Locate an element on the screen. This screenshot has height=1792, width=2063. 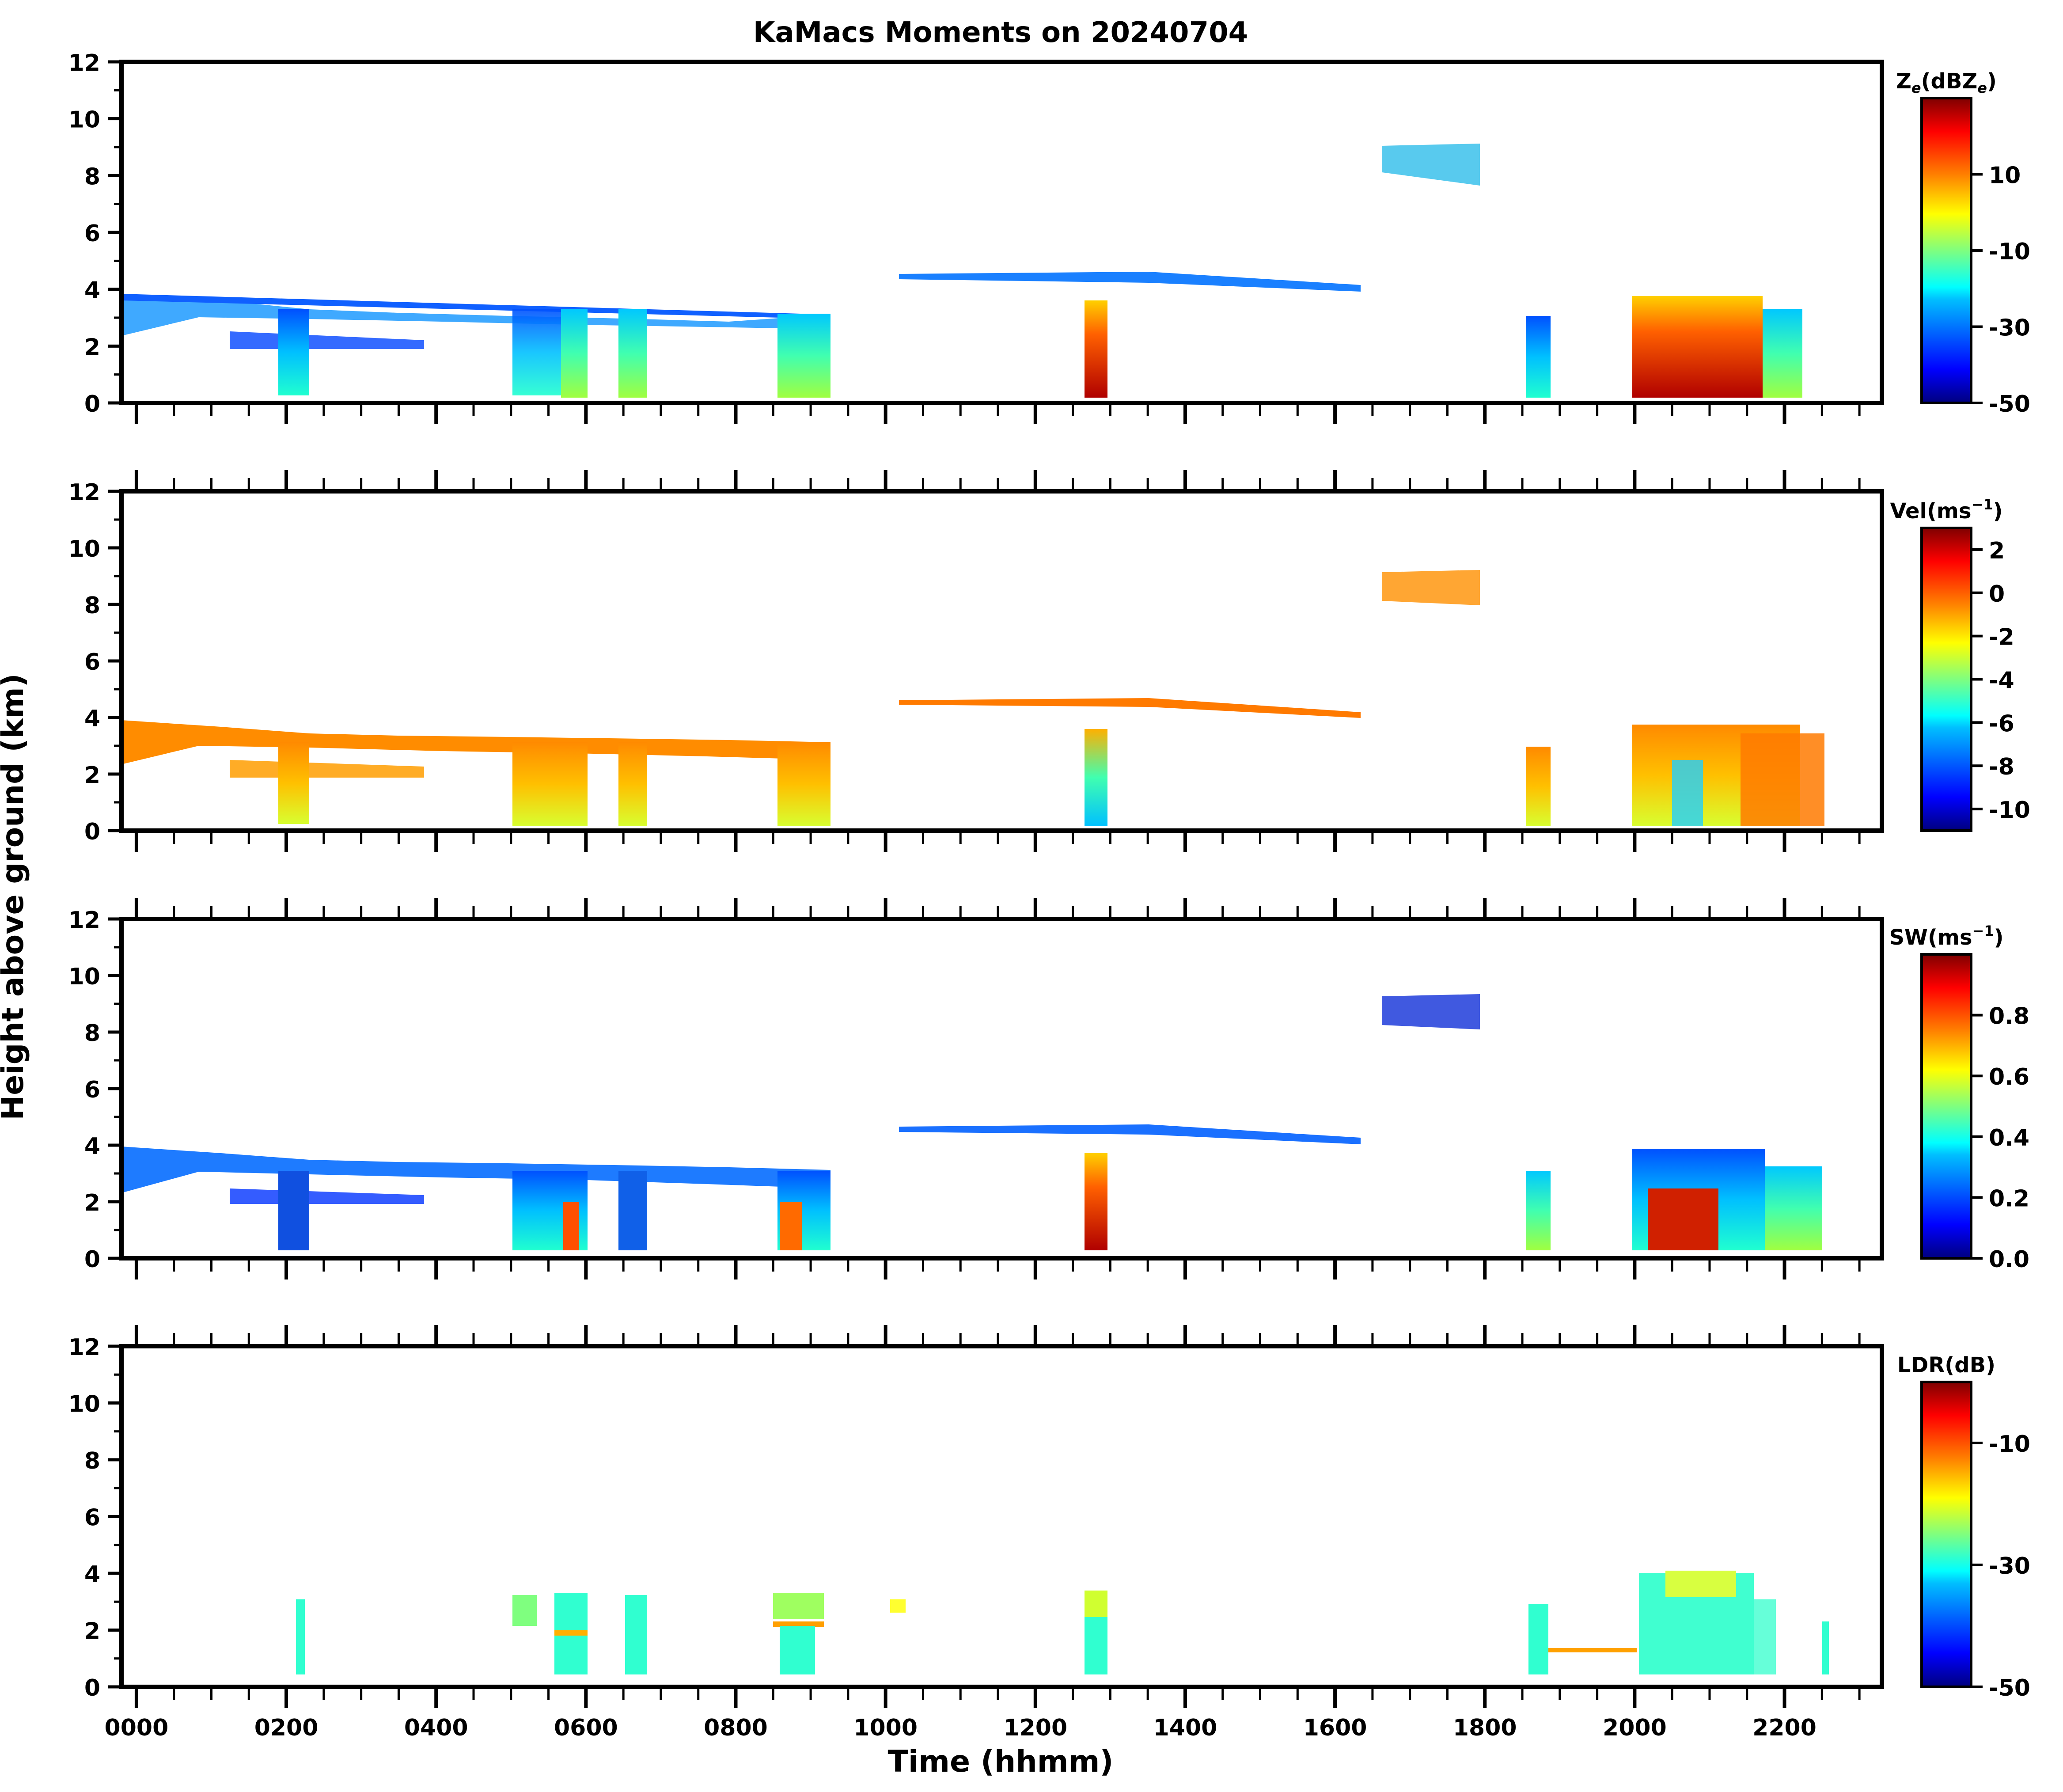
x-tick-label: 2000 is located at coordinates (1635, 1728).